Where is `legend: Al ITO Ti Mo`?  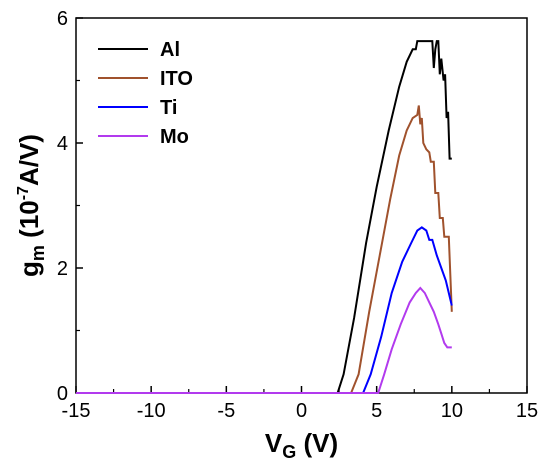 legend: Al ITO Ti Mo is located at coordinates (145, 93).